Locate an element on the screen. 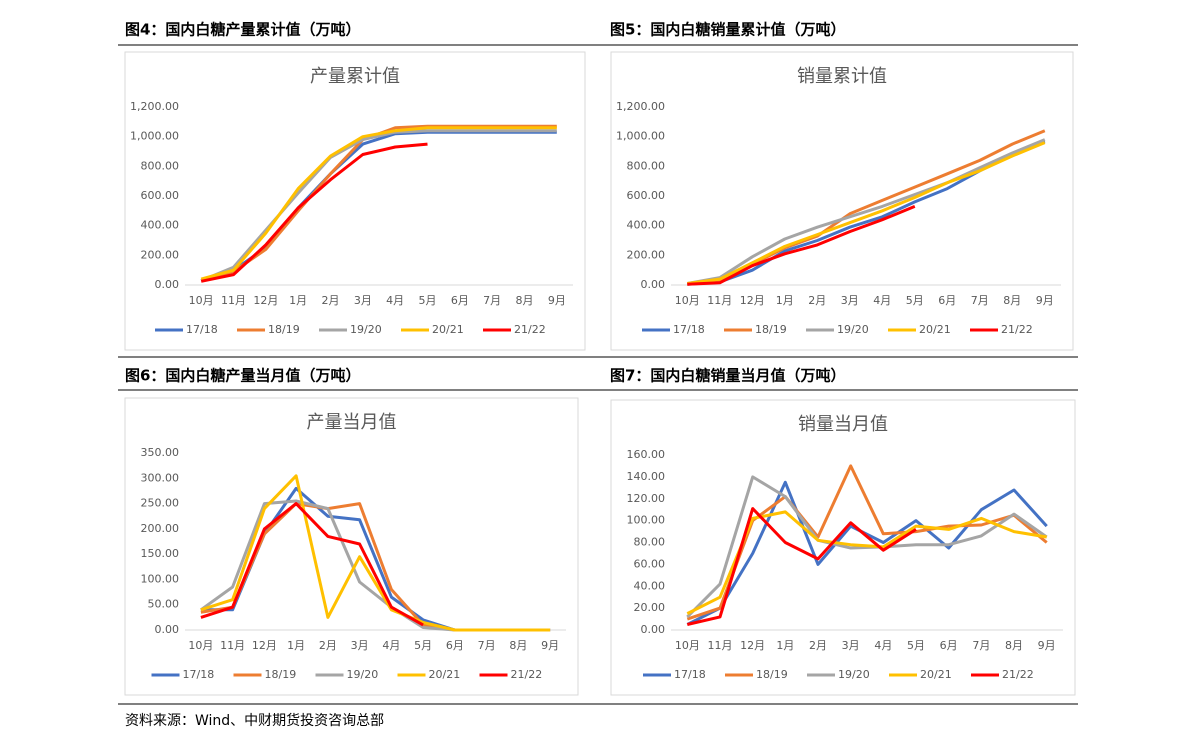  y-tick-label: 300.00 is located at coordinates (160, 477).